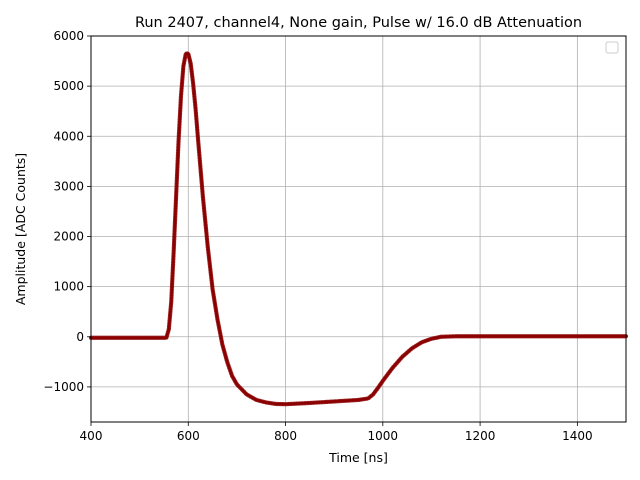  Describe the element at coordinates (577, 436) in the screenshot. I see `x-tick-label: 1400` at that location.